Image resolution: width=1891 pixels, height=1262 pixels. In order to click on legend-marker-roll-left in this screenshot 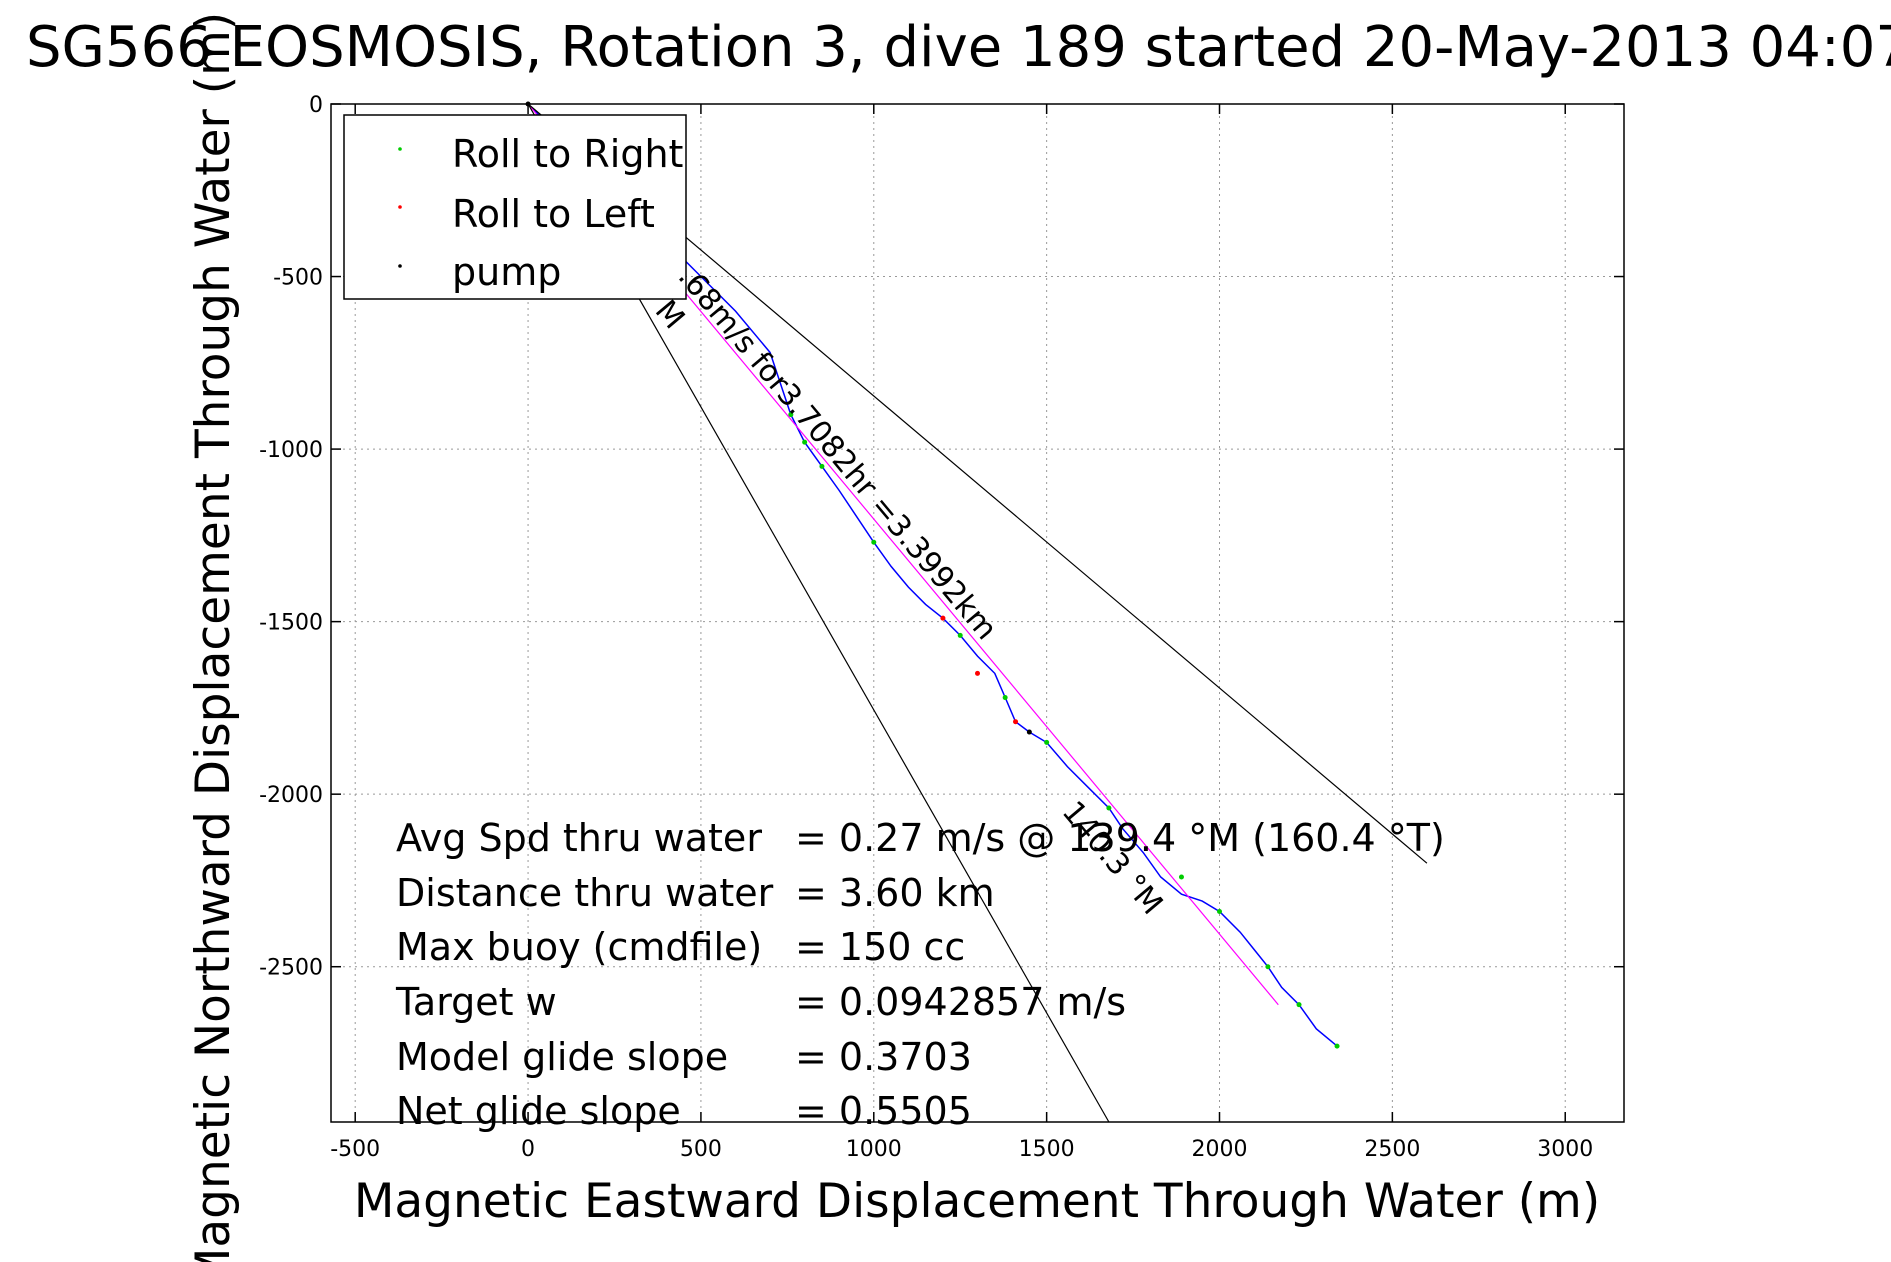, I will do `click(400, 207)`.